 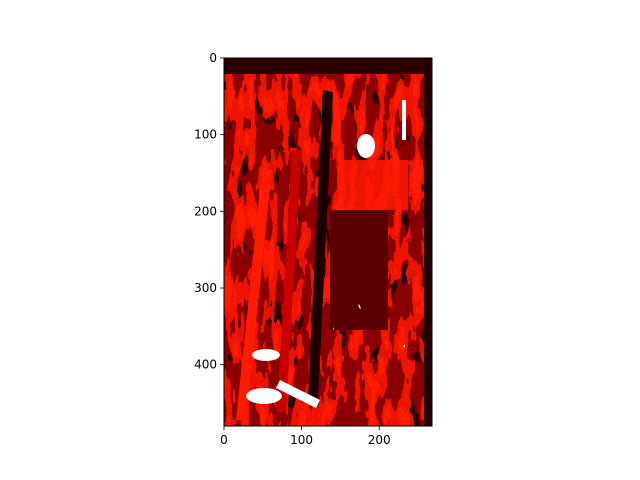 I want to click on y-tick-label: 400, so click(x=205, y=365).